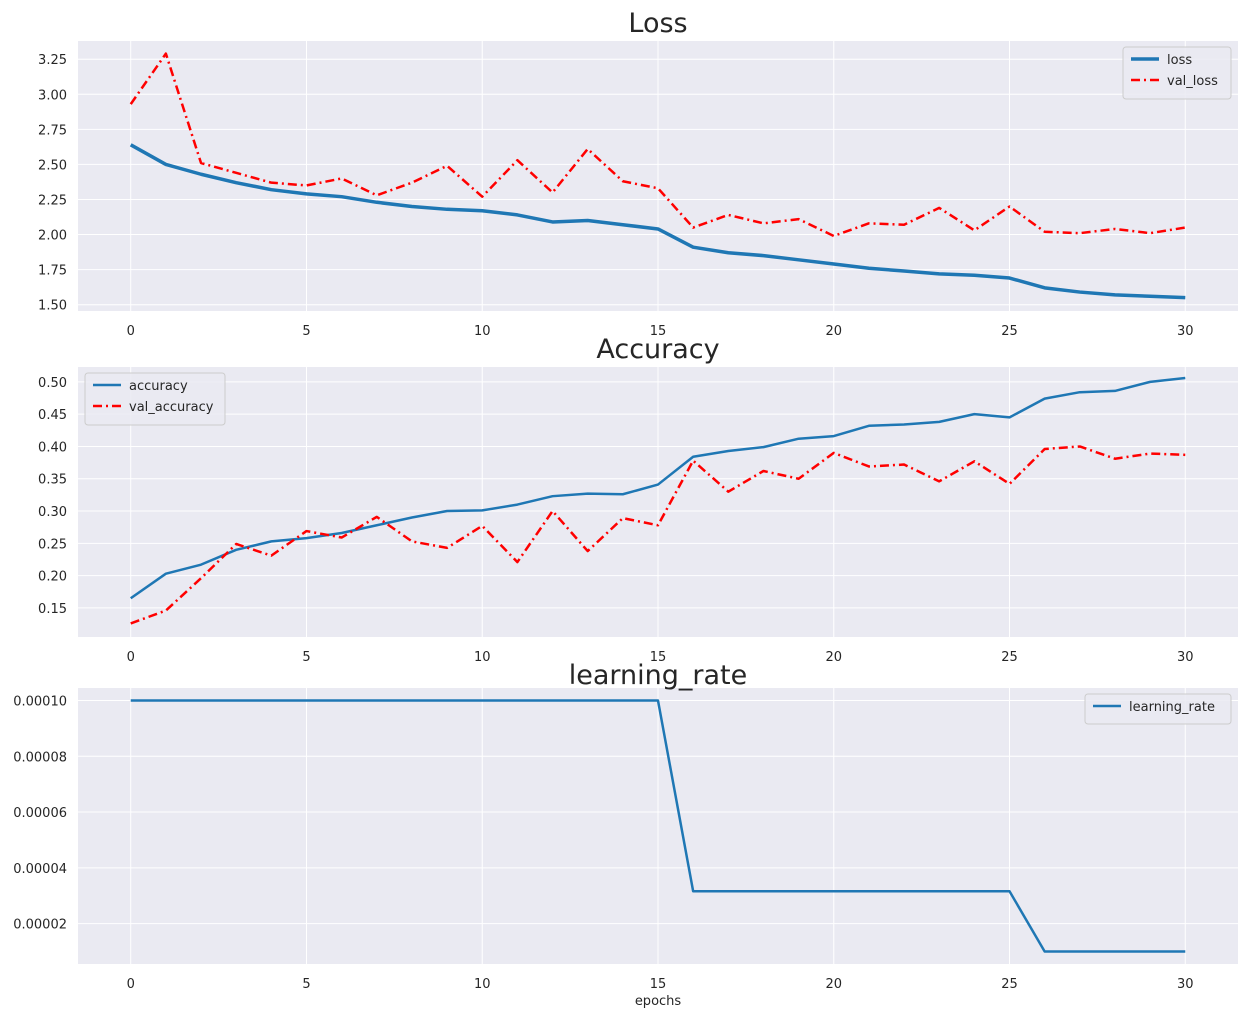  I want to click on legend: accuracy val_accuracy, so click(155, 399).